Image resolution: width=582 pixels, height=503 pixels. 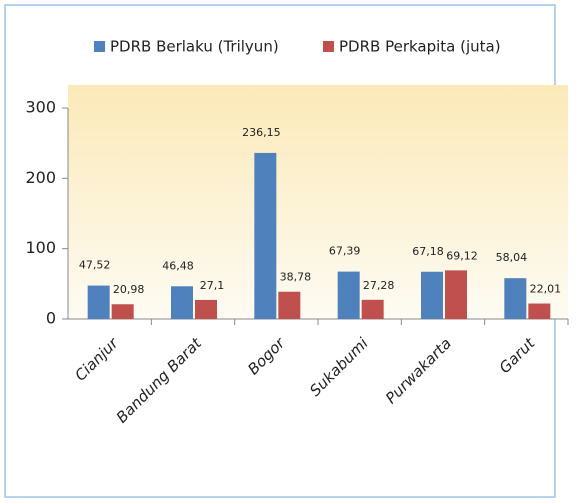 What do you see at coordinates (379, 285) in the screenshot?
I see `value-label: 27,28` at bounding box center [379, 285].